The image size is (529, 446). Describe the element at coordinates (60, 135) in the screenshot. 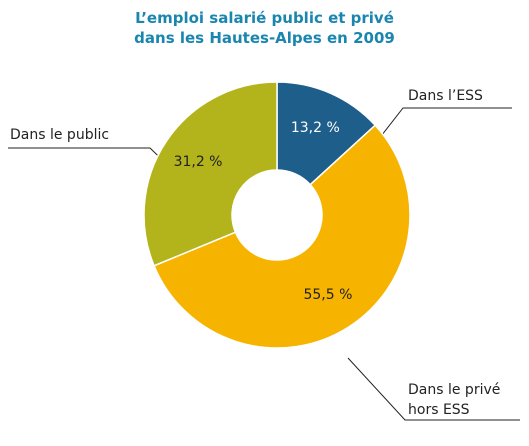

I see `category-label: Dans le public` at that location.